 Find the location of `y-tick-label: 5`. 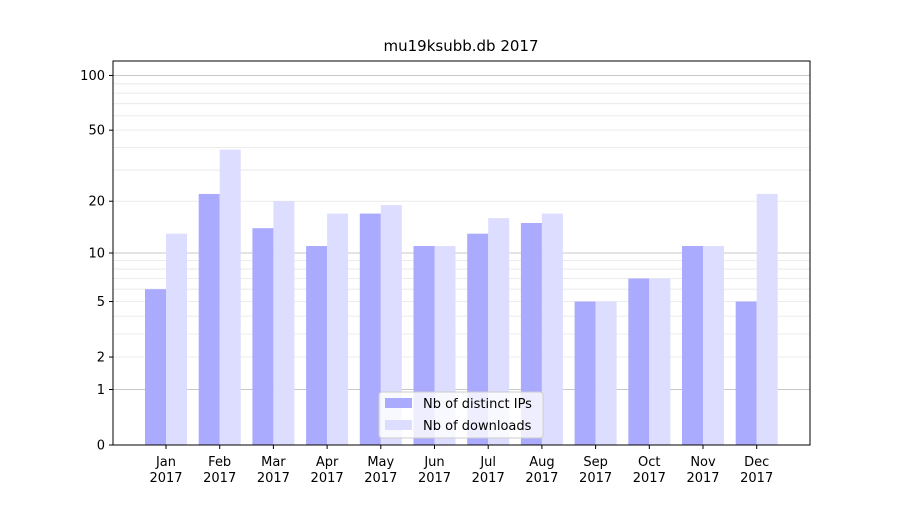

y-tick-label: 5 is located at coordinates (101, 302).